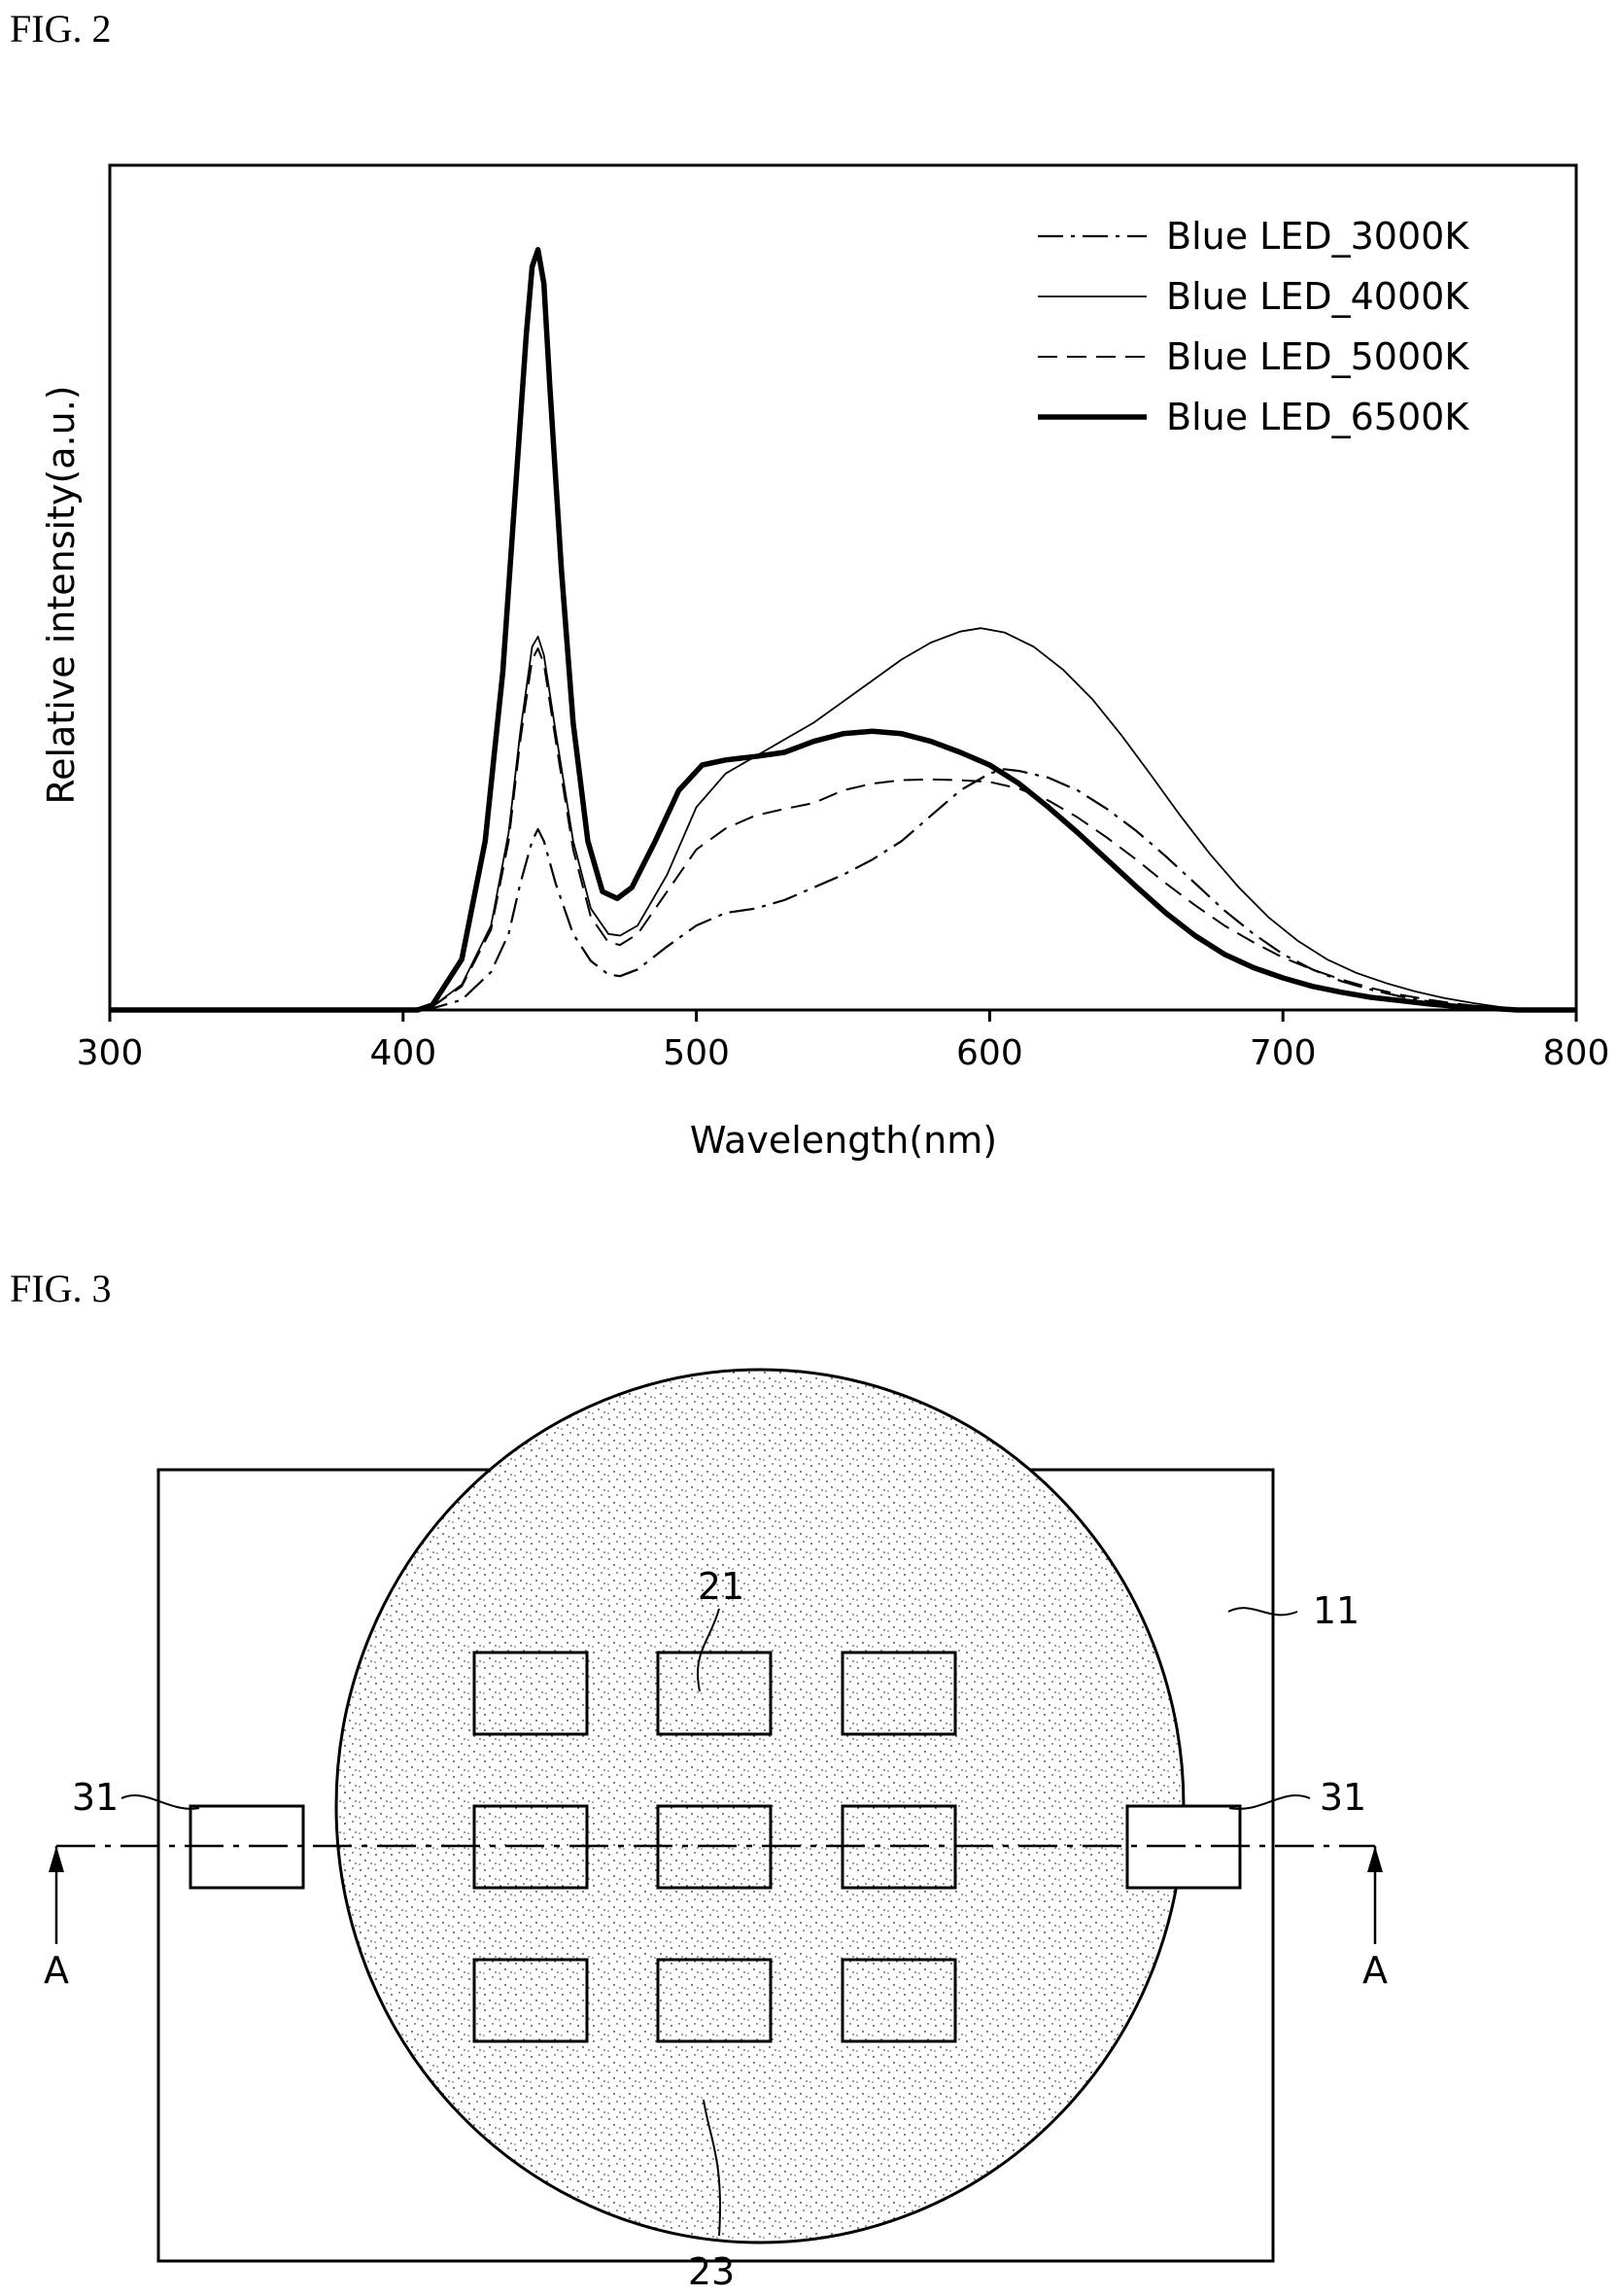 The width and height of the screenshot is (1618, 2296). I want to click on x-axis-ticks: 300 400 500 600 700 800, so click(843, 1041).